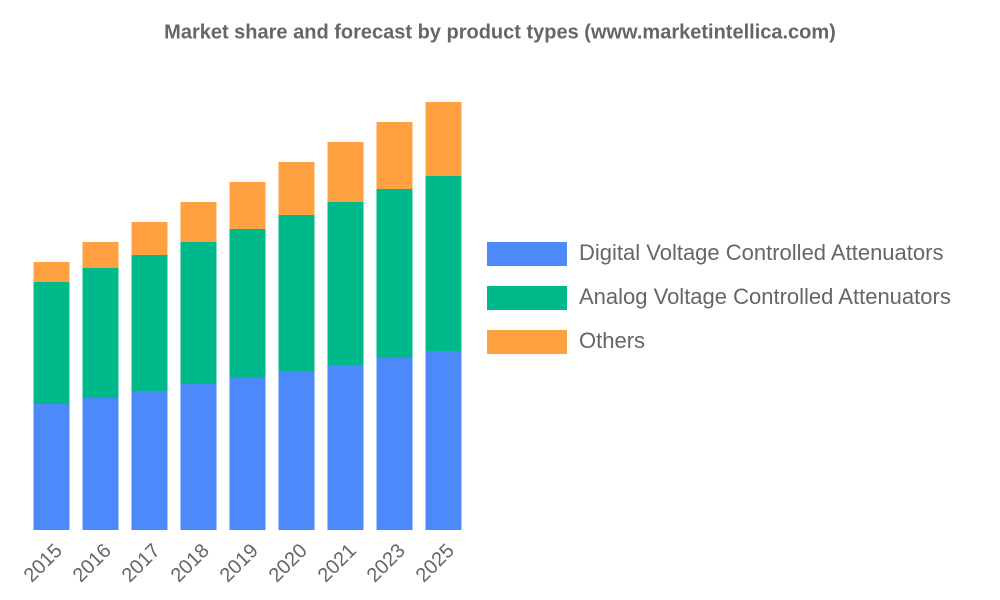 This screenshot has height=600, width=1000. I want to click on x-tick-label: 2016, so click(92, 563).